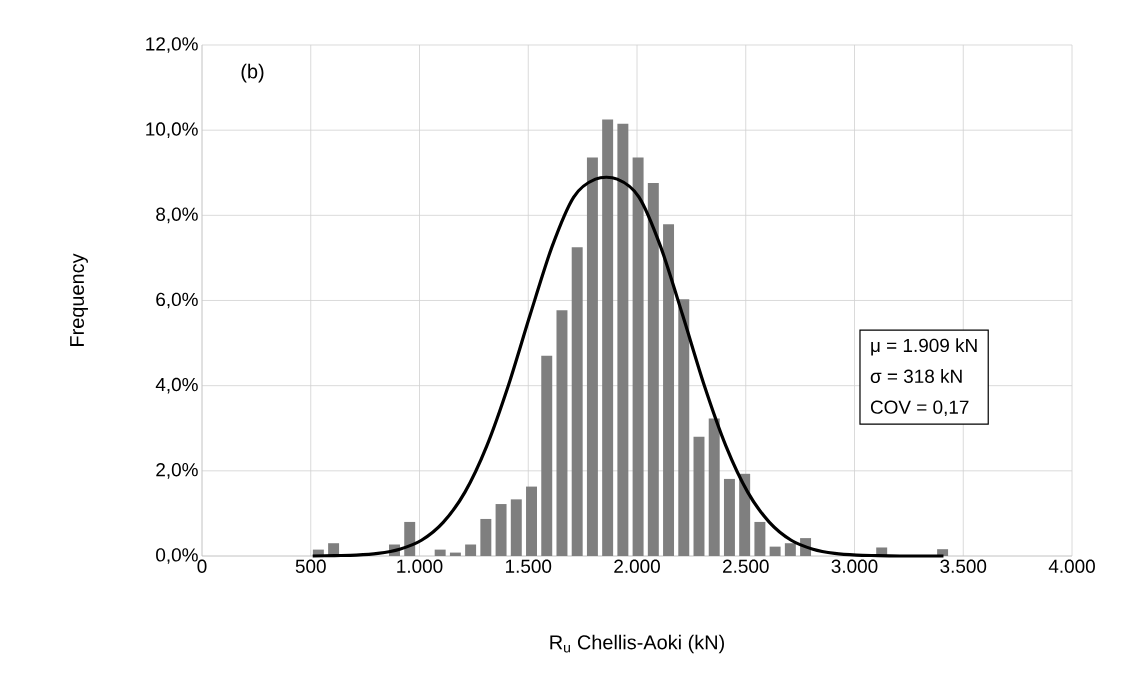 Image resolution: width=1126 pixels, height=695 pixels. I want to click on y-tick-label: 2,0%, so click(177, 471).